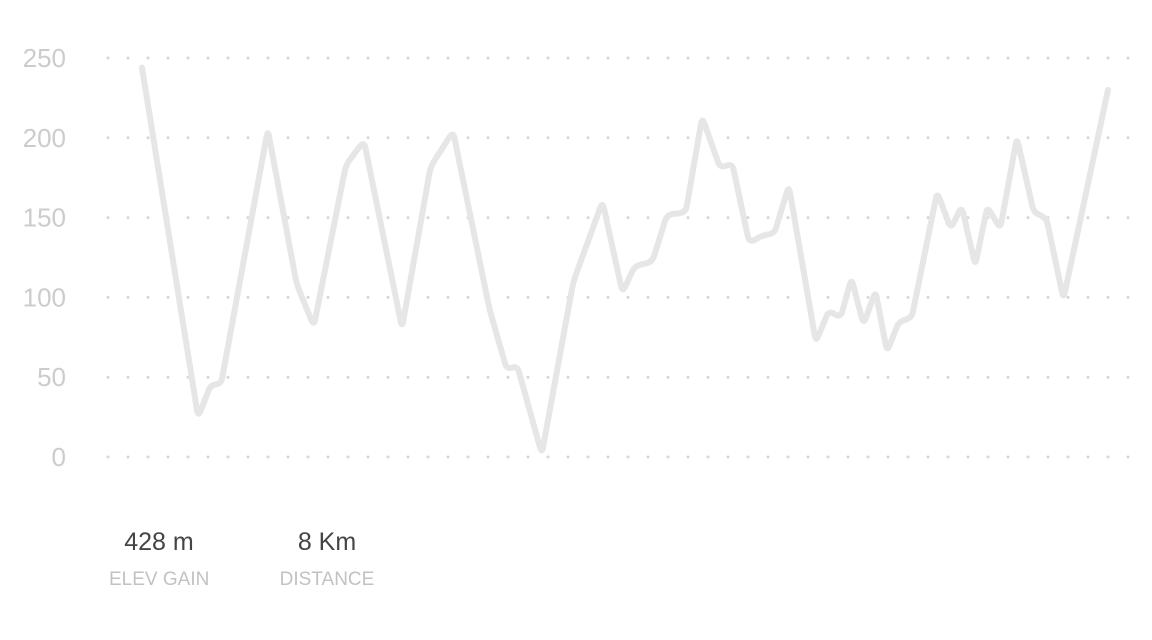  I want to click on y-axis-ticks: 0 50 100 150 200 250, so click(44, 257).